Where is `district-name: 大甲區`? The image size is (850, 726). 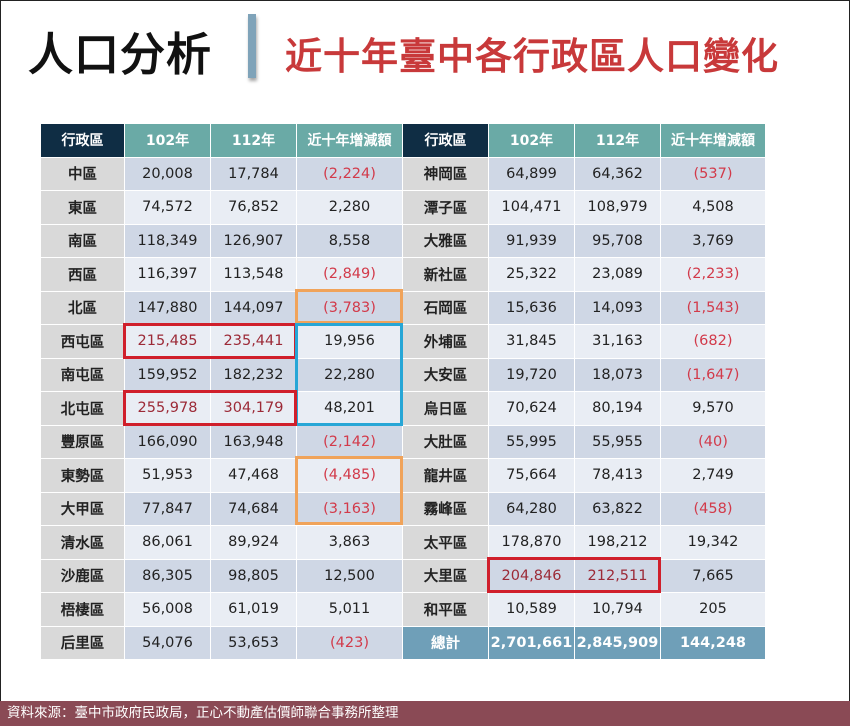 district-name: 大甲區 is located at coordinates (82, 508).